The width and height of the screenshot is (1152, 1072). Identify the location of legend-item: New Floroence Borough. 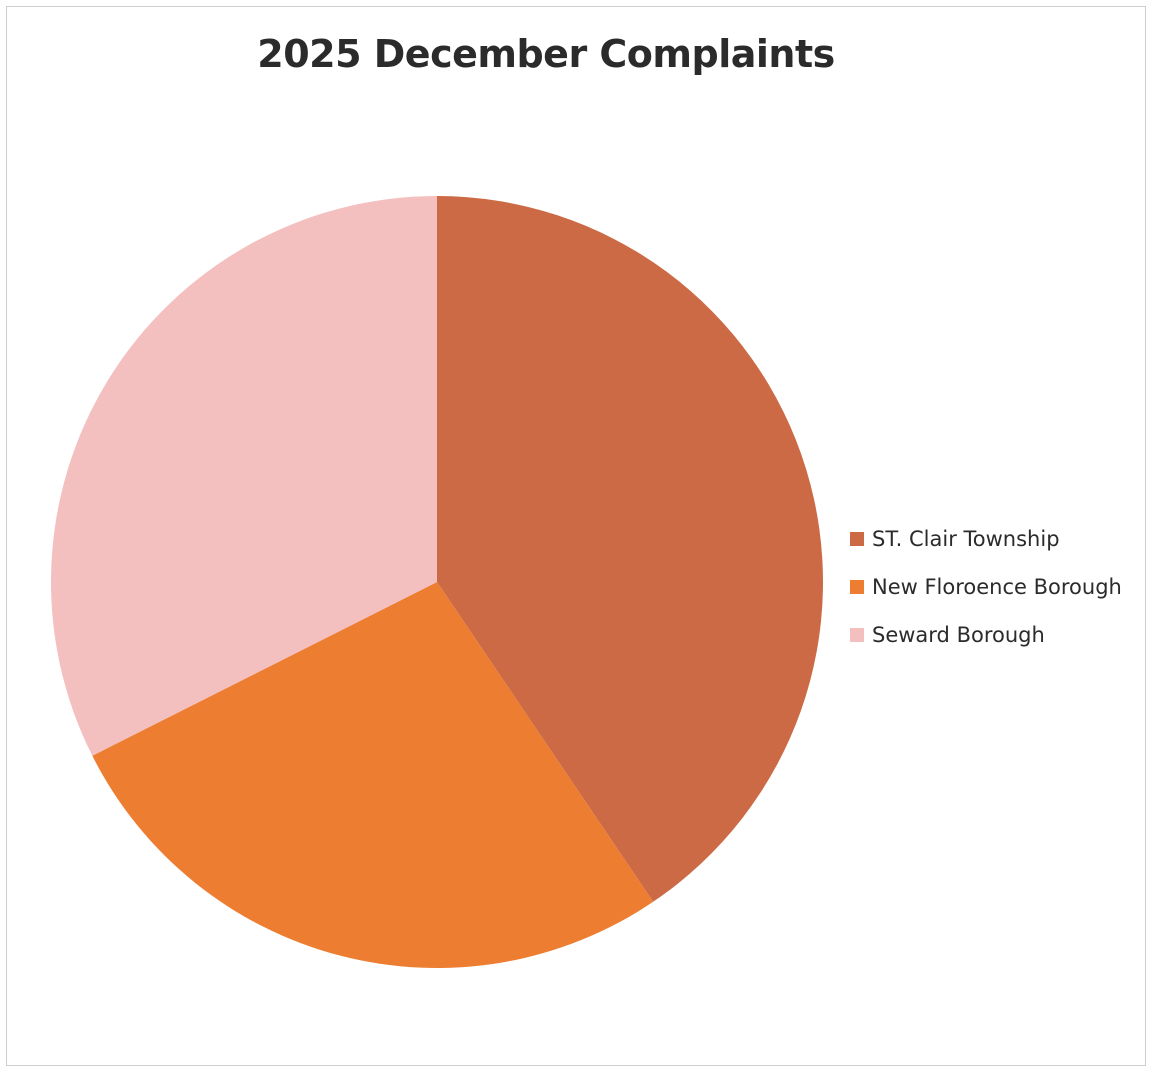
(986, 587).